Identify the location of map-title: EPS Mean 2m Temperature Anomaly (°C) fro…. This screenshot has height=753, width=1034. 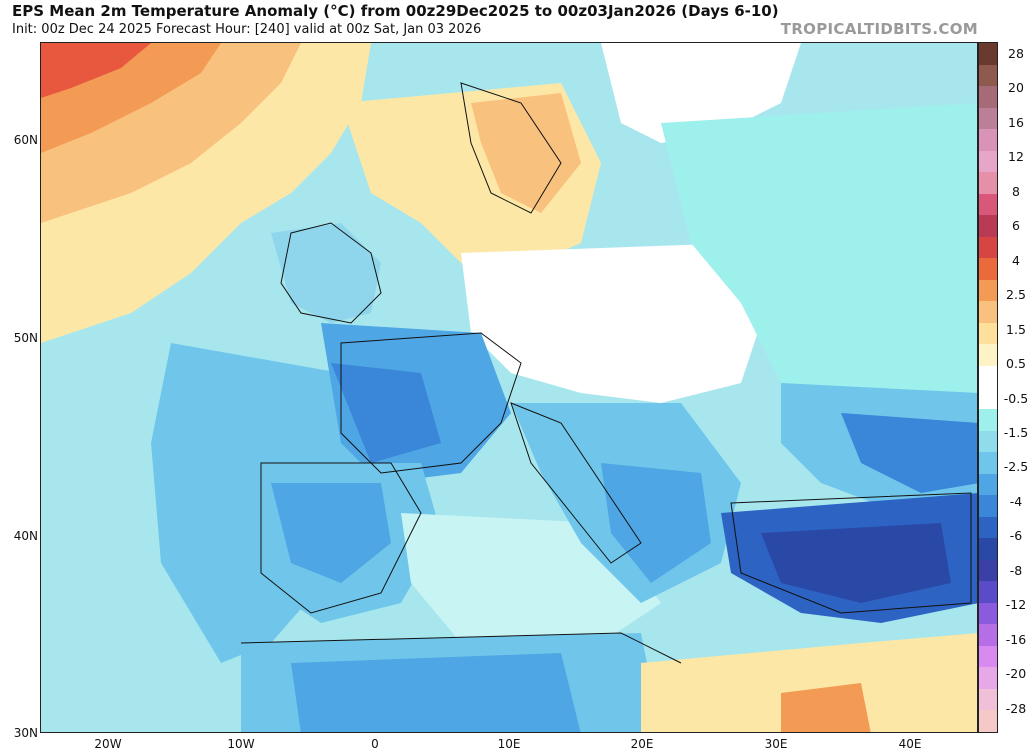
(395, 11).